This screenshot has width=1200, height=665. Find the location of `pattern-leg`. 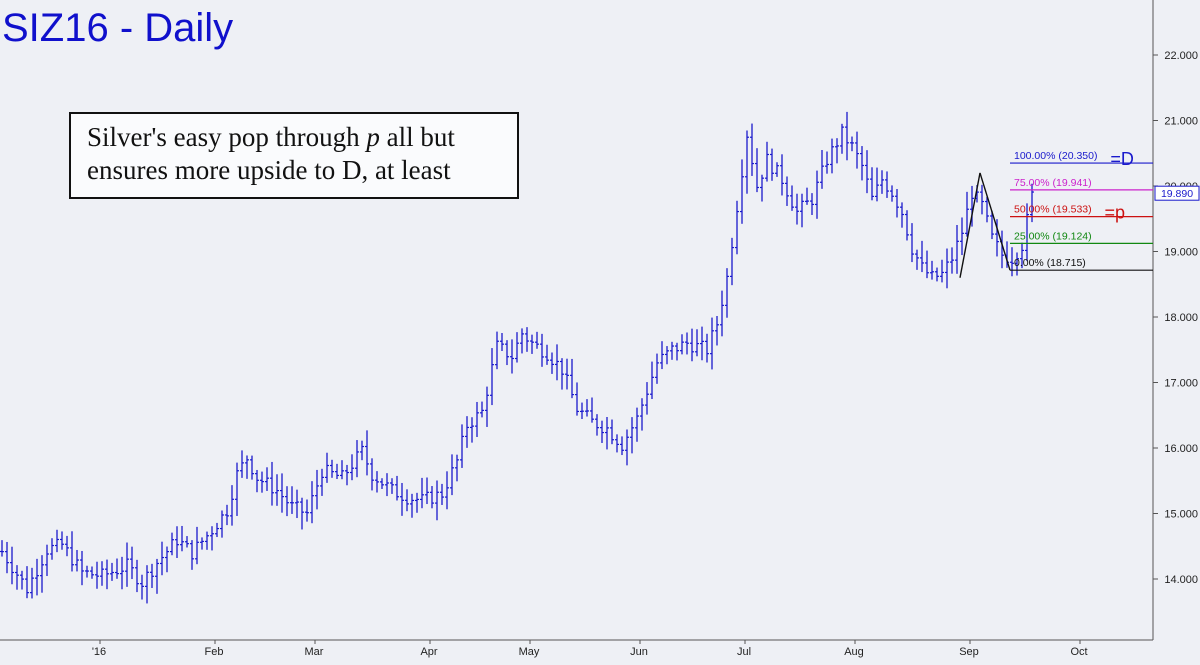

pattern-leg is located at coordinates (995, 221).